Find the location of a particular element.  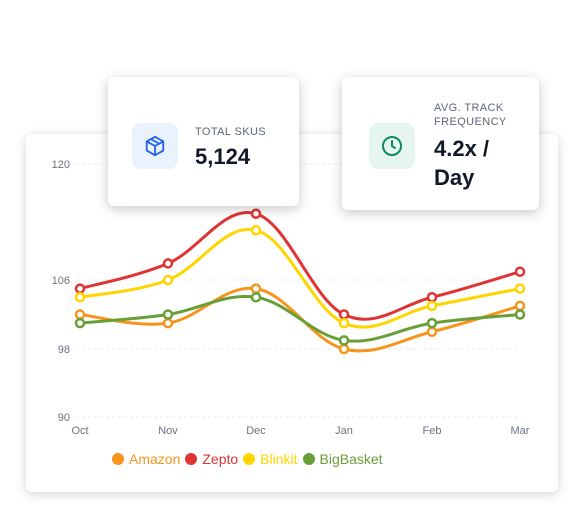

x-tick-label: Feb is located at coordinates (432, 431).